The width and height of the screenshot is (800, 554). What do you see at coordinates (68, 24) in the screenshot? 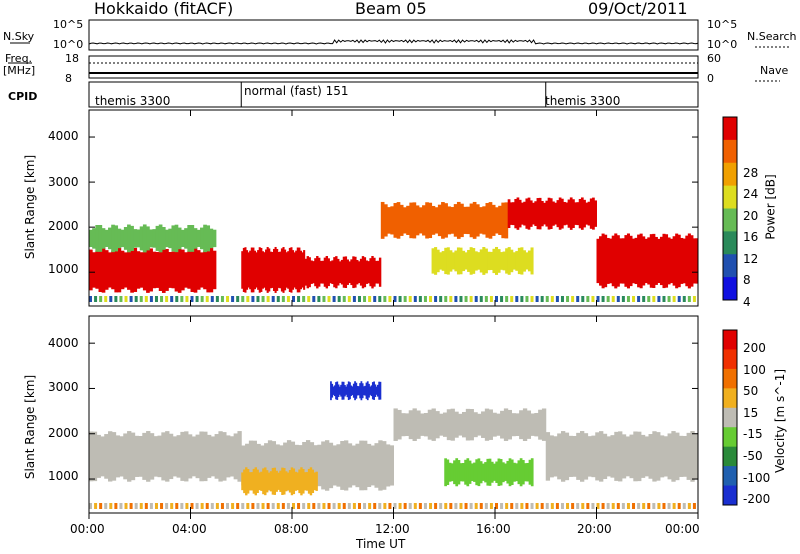
I see `noise-left-tick-top: 10^5` at bounding box center [68, 24].